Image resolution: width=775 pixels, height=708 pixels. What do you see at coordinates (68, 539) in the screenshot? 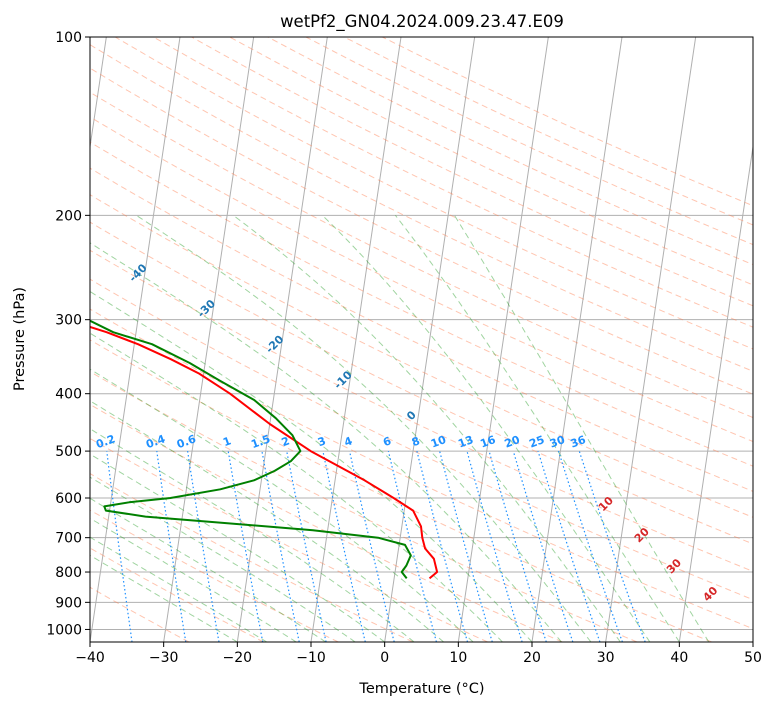
I see `y-tick-label: 700` at bounding box center [68, 539].